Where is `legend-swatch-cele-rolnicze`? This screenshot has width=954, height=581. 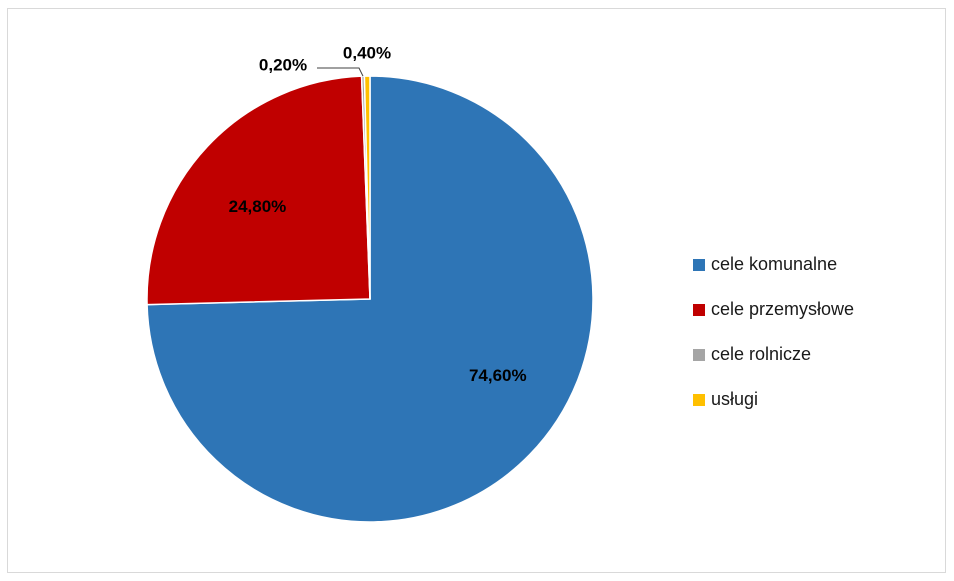
legend-swatch-cele-rolnicze is located at coordinates (699, 355).